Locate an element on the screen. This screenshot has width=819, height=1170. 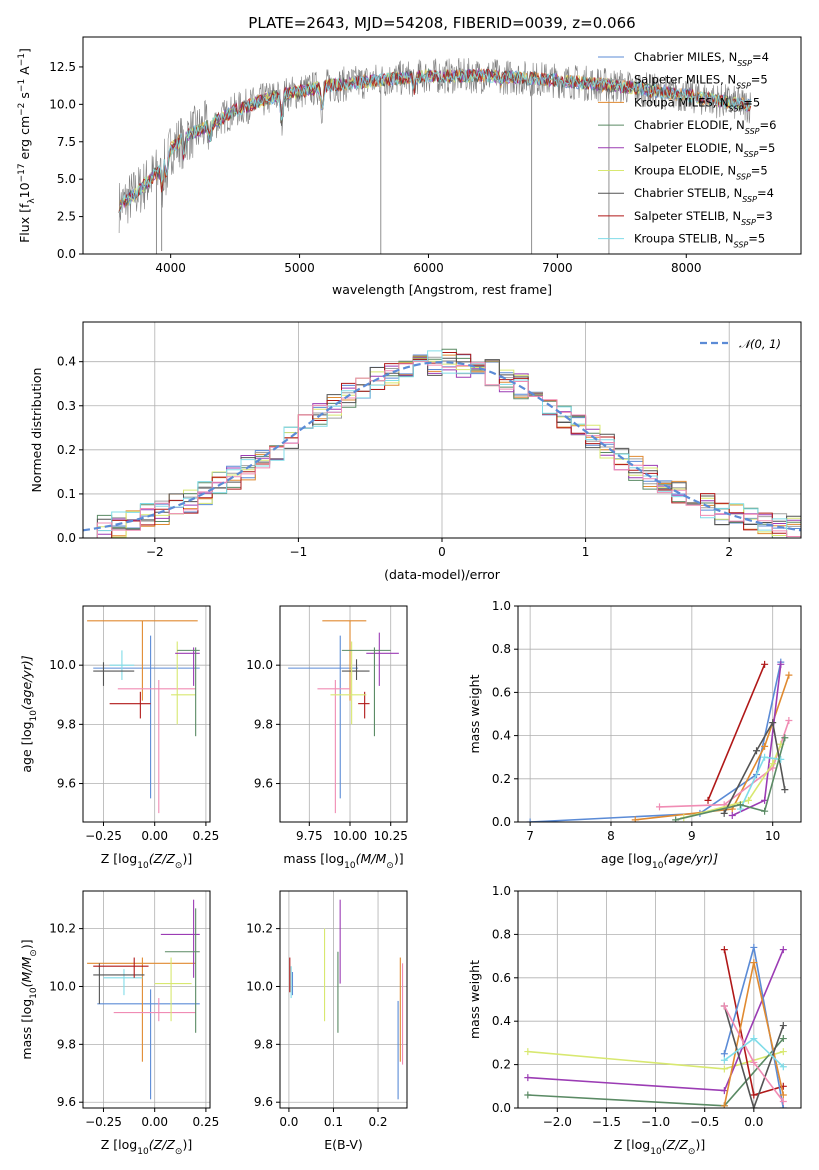
plot-area-massweight-vs-Z is located at coordinates (655, 1025).